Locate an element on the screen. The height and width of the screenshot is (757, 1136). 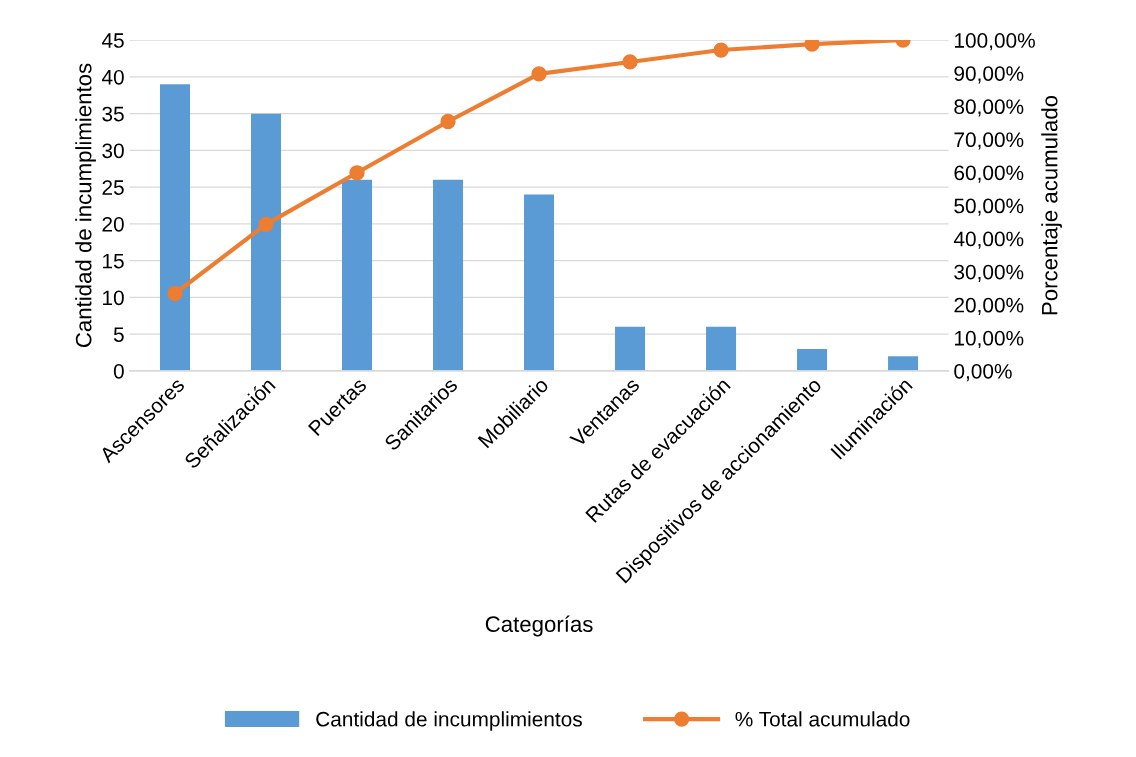
y-axis-title: Cantidad de incumplimientos is located at coordinates (85, 205).